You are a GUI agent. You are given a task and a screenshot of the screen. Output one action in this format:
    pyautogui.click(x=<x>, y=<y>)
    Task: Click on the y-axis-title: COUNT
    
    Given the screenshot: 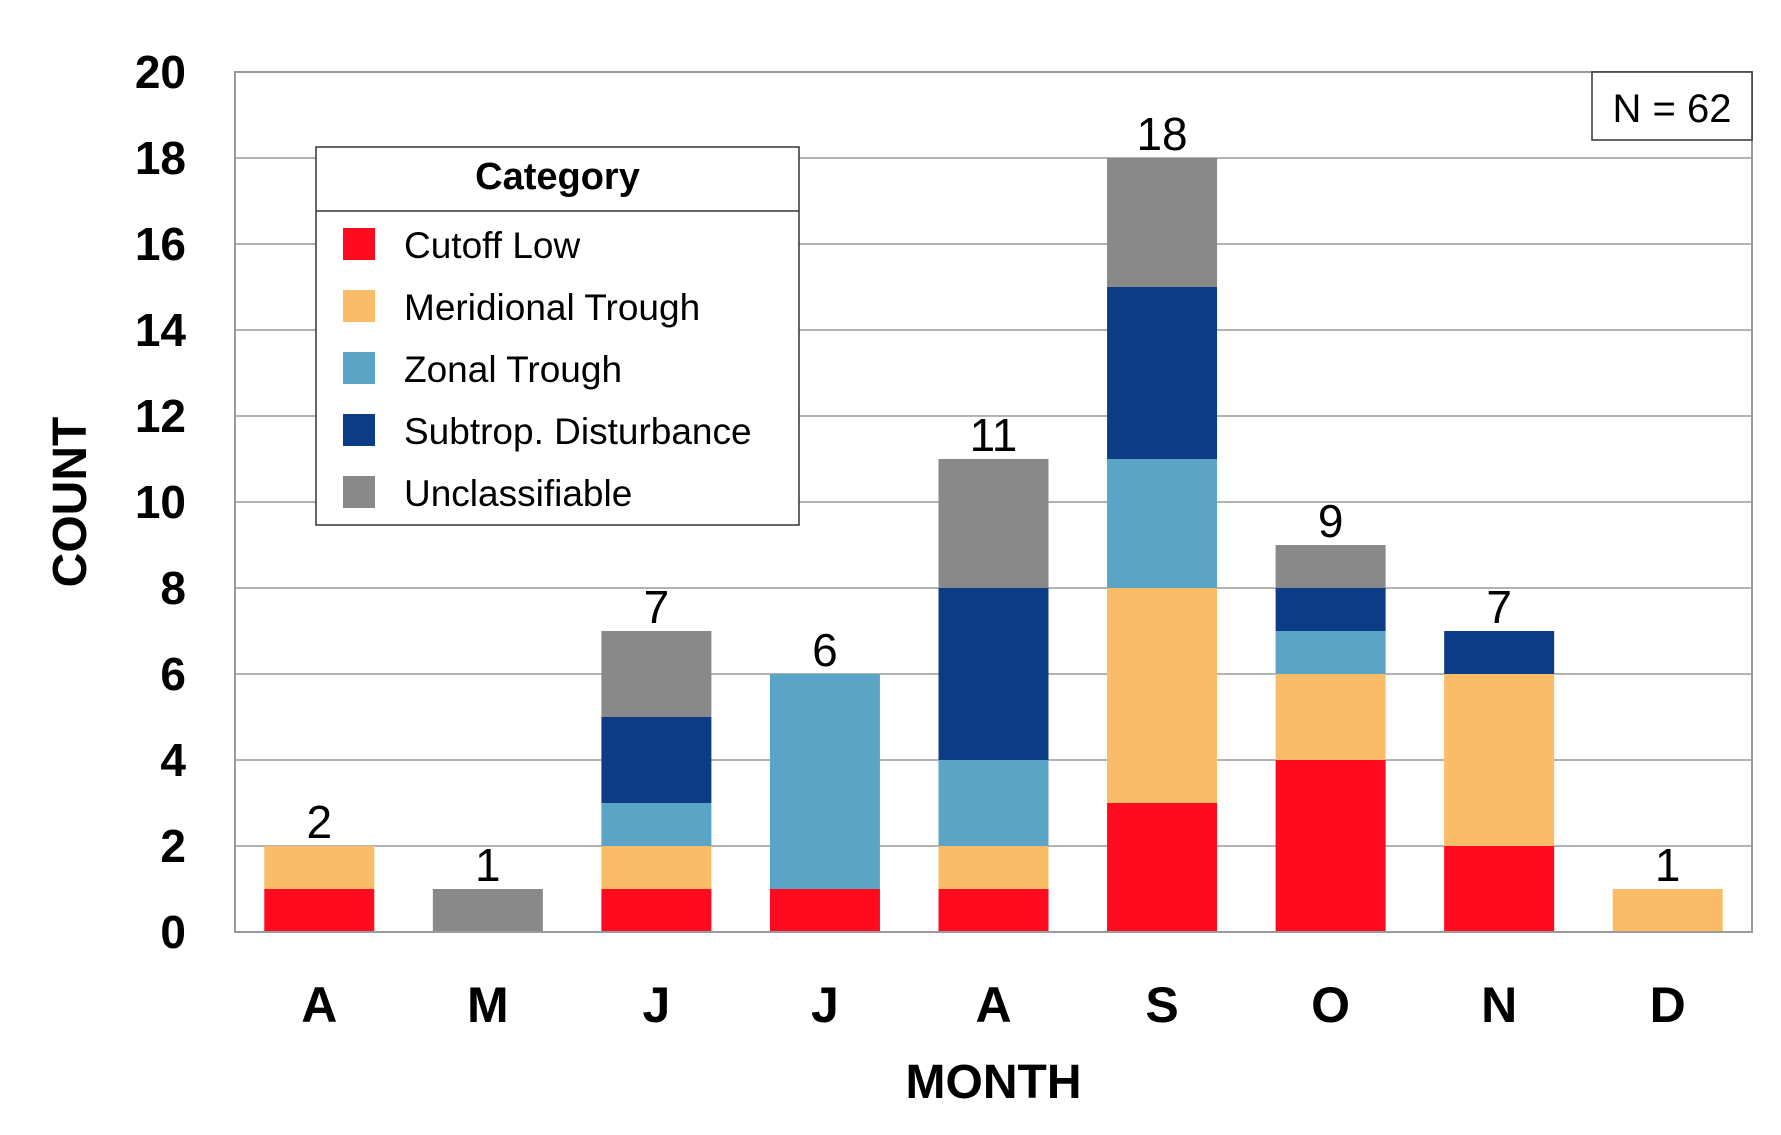 What is the action you would take?
    pyautogui.click(x=70, y=502)
    